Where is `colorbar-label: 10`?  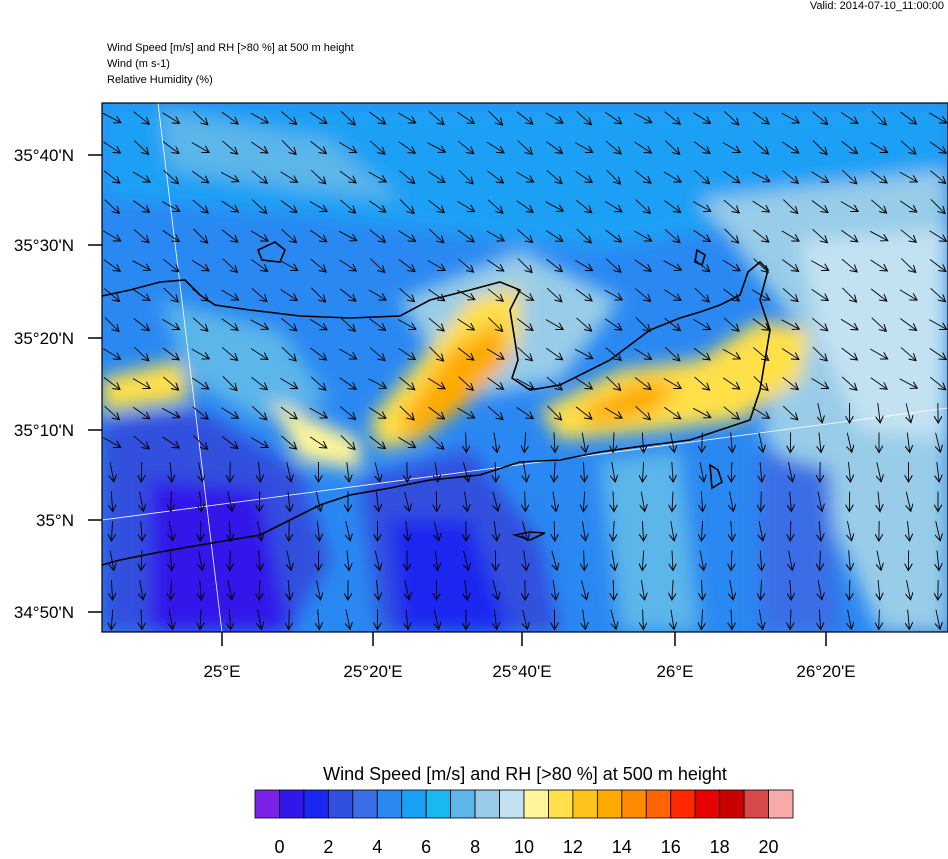 colorbar-label: 10 is located at coordinates (524, 845).